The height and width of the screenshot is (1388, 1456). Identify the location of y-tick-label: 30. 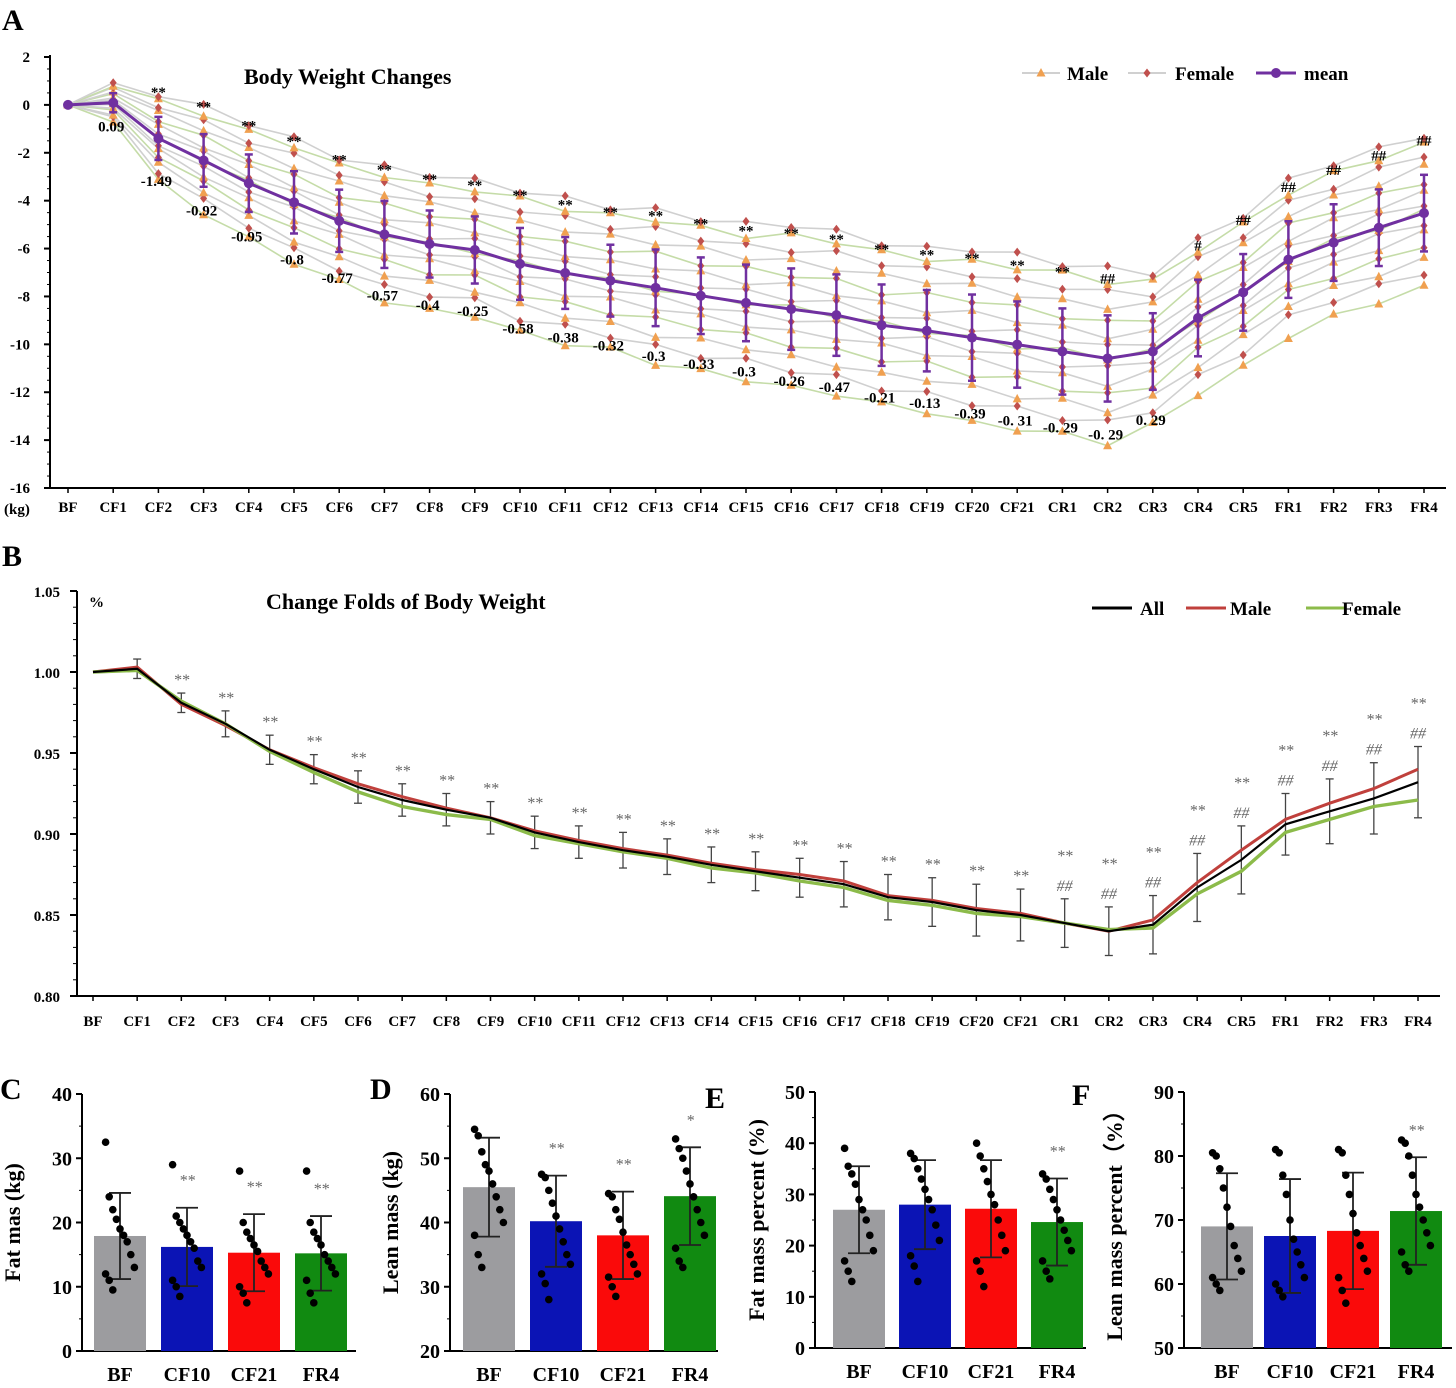
(430, 1288).